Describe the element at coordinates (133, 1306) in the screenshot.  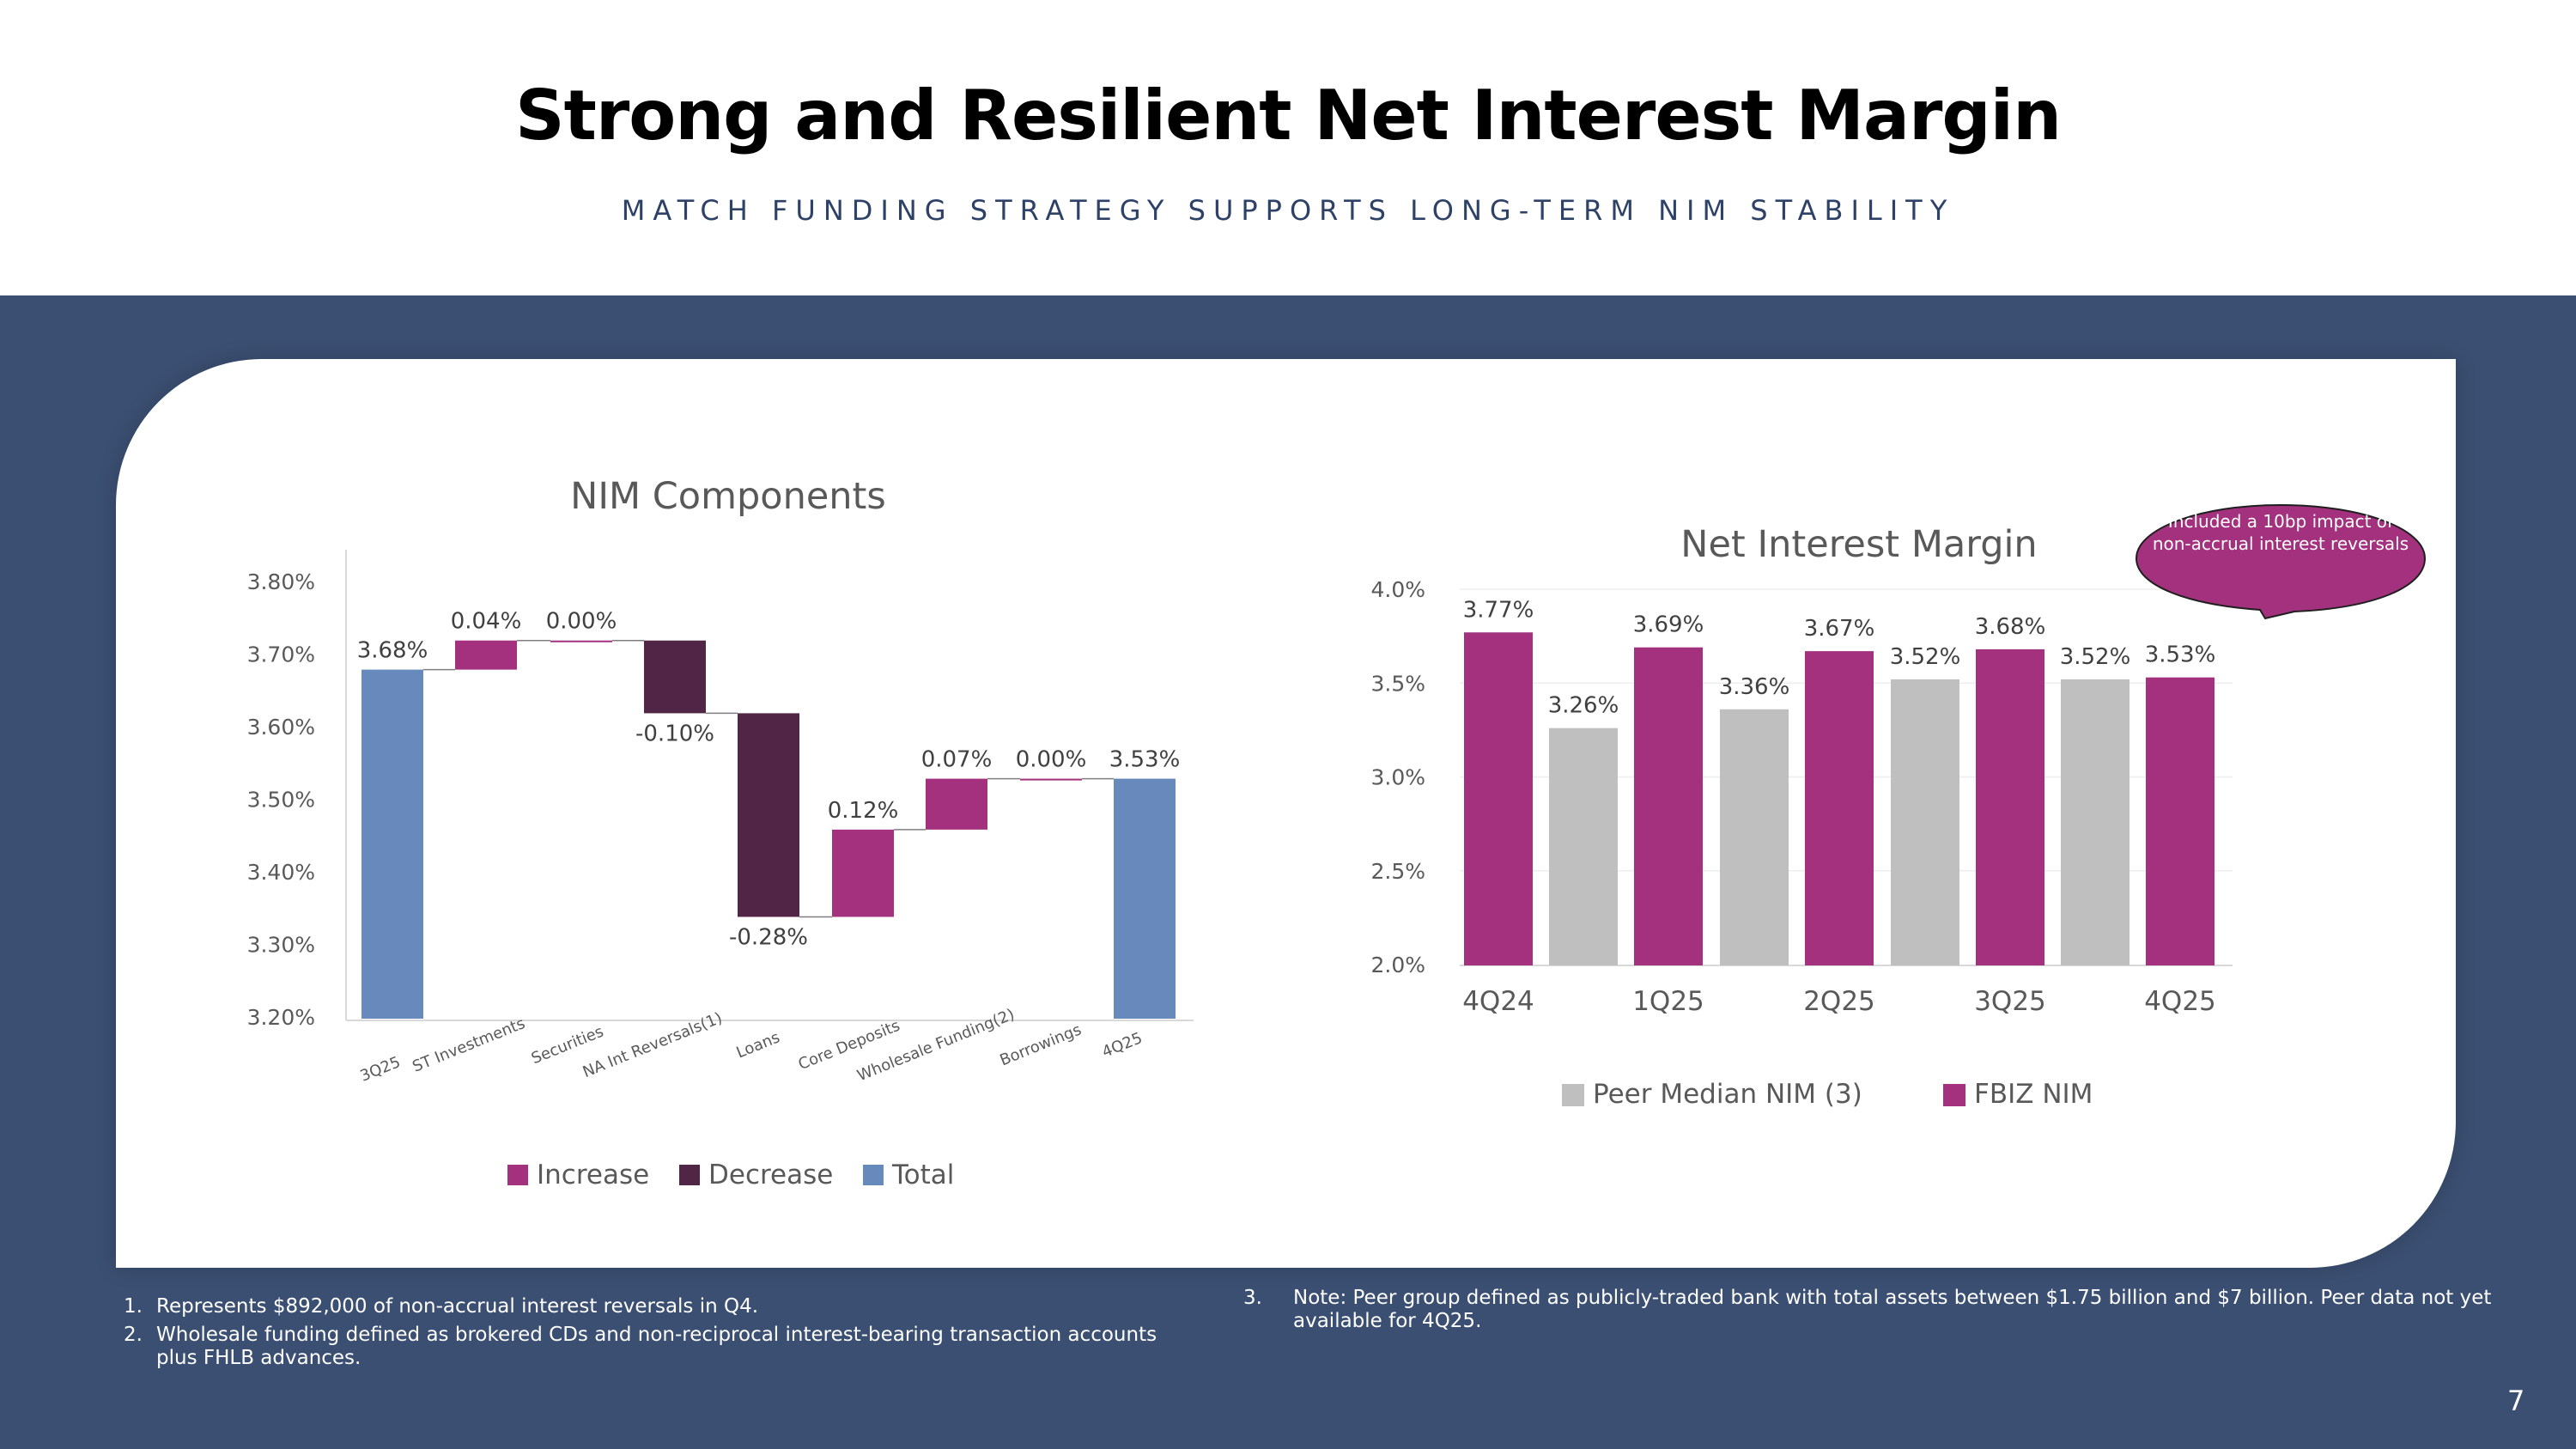
I see `footnote-number: 1.` at that location.